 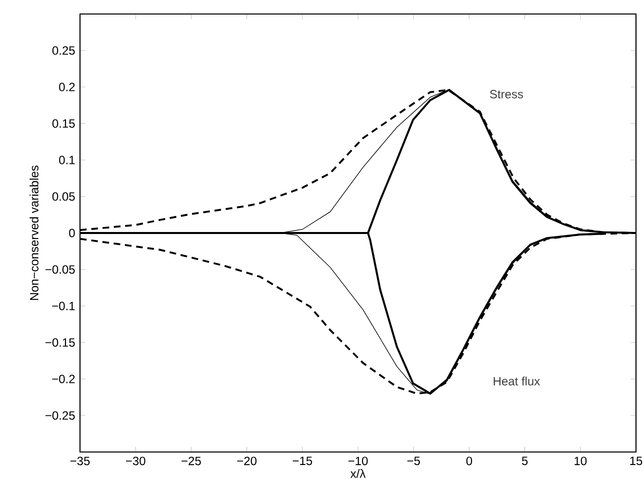 I want to click on x-tick-label: 10, so click(x=580, y=461).